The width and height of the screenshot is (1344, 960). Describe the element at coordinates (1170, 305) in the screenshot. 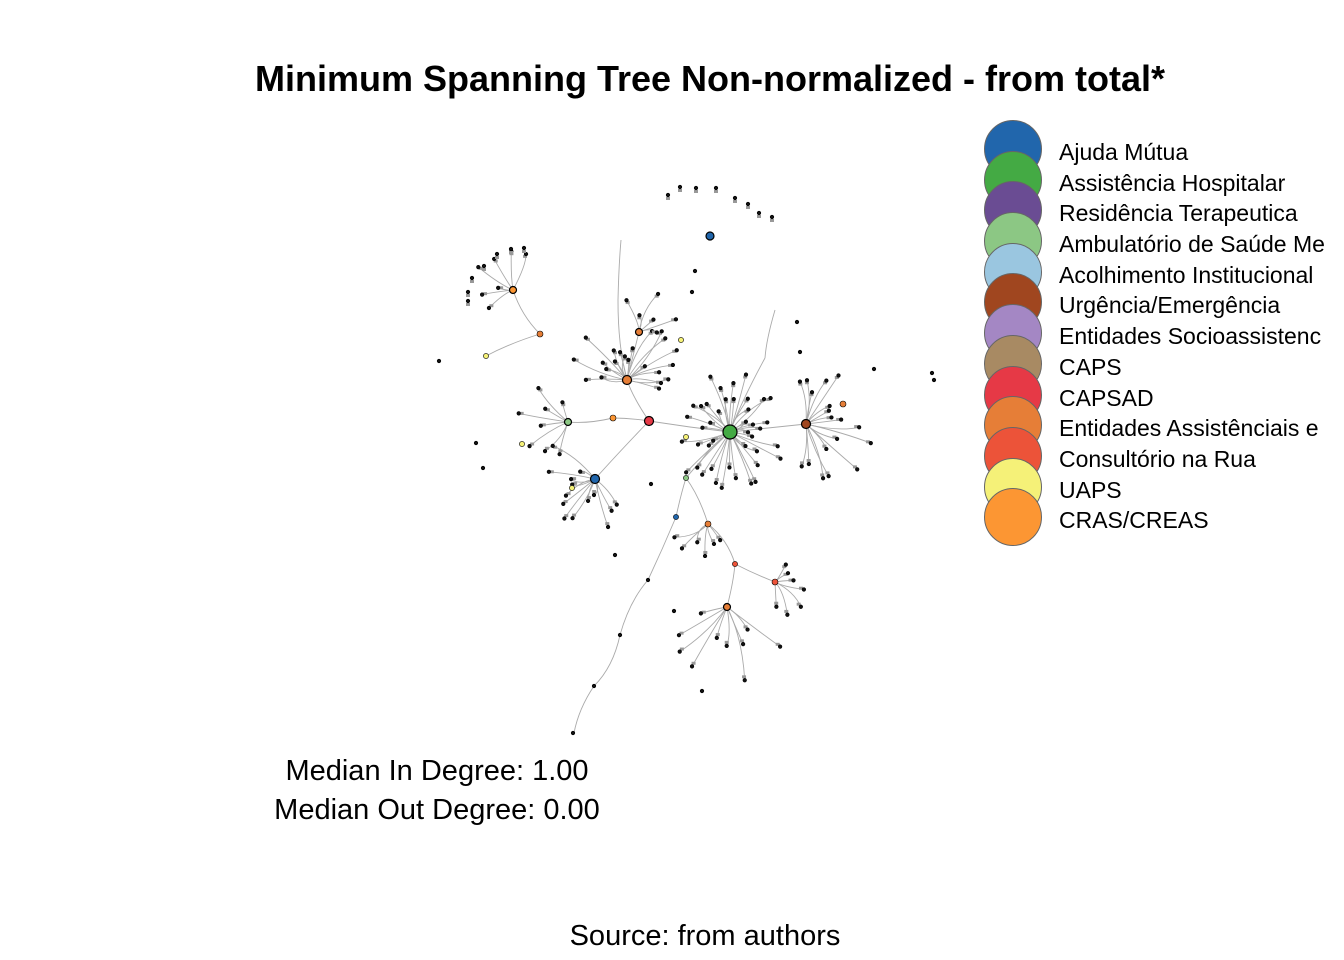

I see `legend-label: Urgência/Emergência` at that location.